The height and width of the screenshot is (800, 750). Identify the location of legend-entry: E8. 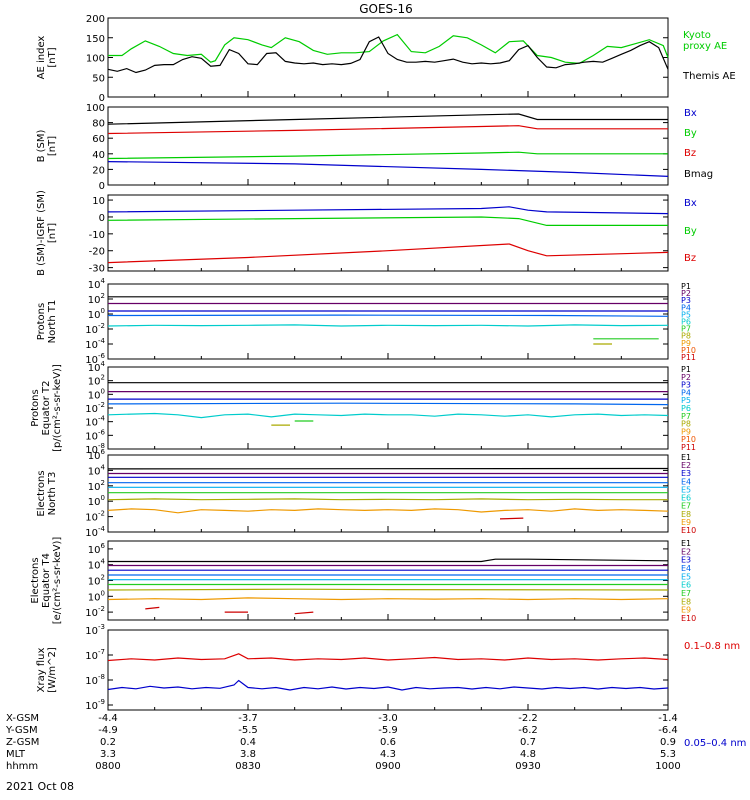
(686, 514).